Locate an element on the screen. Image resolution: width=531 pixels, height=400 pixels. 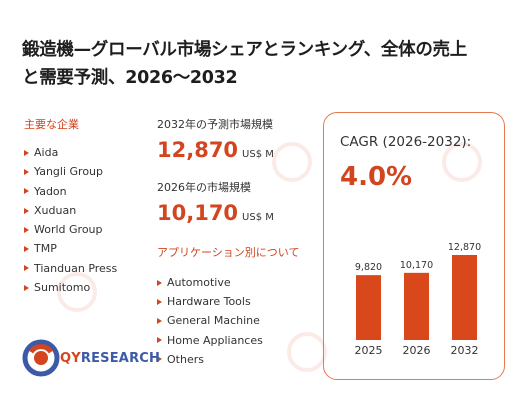
company-item: Yangli Group is located at coordinates (70, 171).